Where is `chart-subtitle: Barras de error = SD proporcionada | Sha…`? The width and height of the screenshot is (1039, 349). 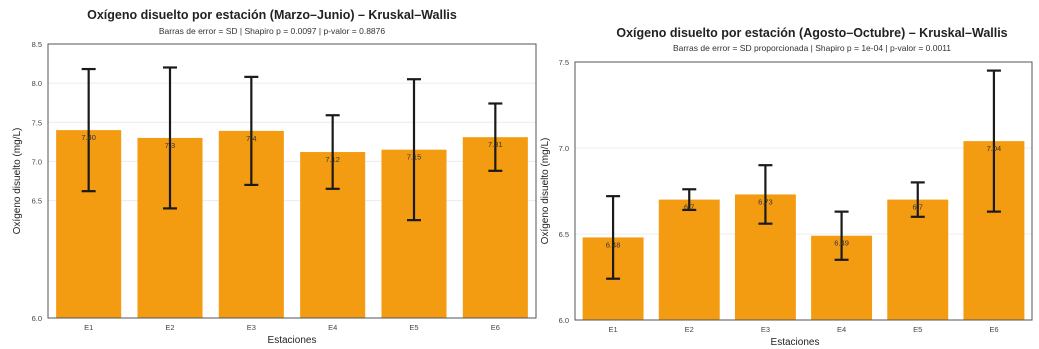 chart-subtitle: Barras de error = SD proporcionada | Sha… is located at coordinates (812, 48).